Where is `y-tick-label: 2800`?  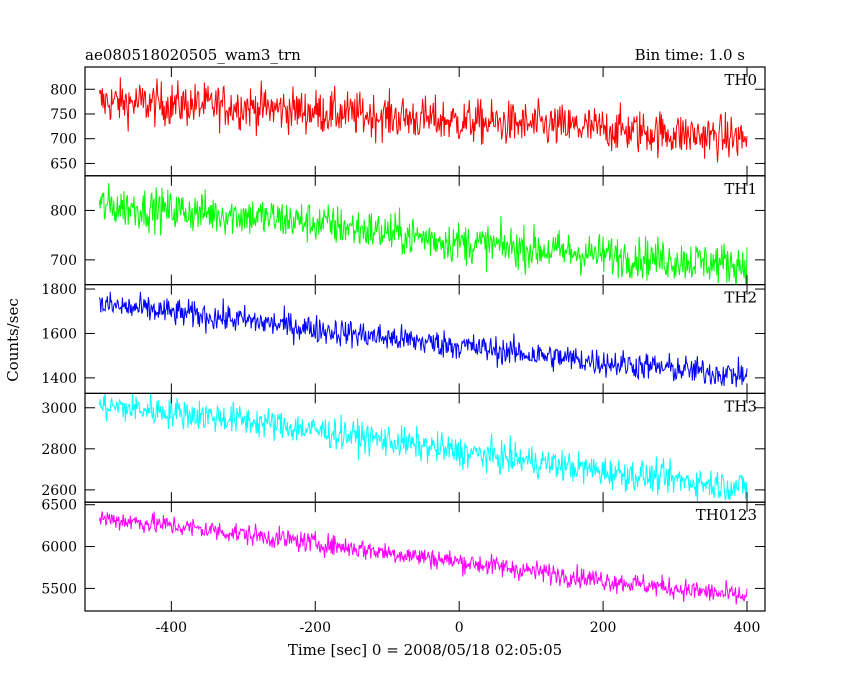 y-tick-label: 2800 is located at coordinates (59, 450).